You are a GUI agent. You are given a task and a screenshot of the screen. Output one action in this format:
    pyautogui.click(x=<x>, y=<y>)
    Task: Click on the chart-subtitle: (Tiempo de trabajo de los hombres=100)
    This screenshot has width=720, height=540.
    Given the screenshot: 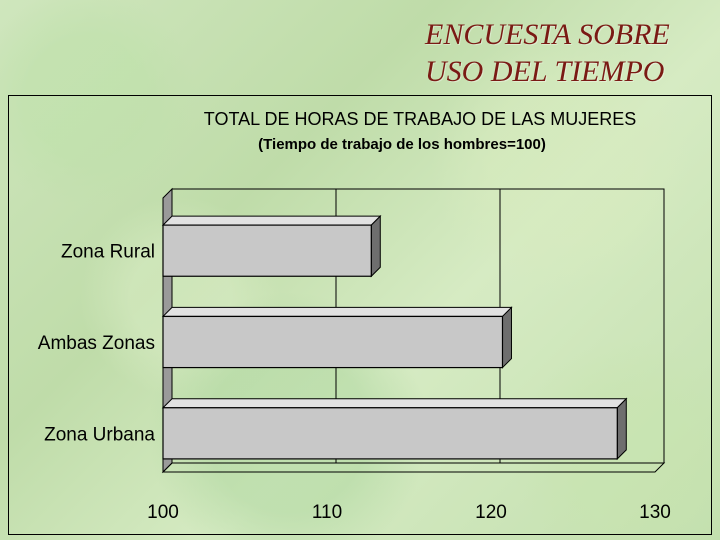 What is the action you would take?
    pyautogui.click(x=402, y=144)
    